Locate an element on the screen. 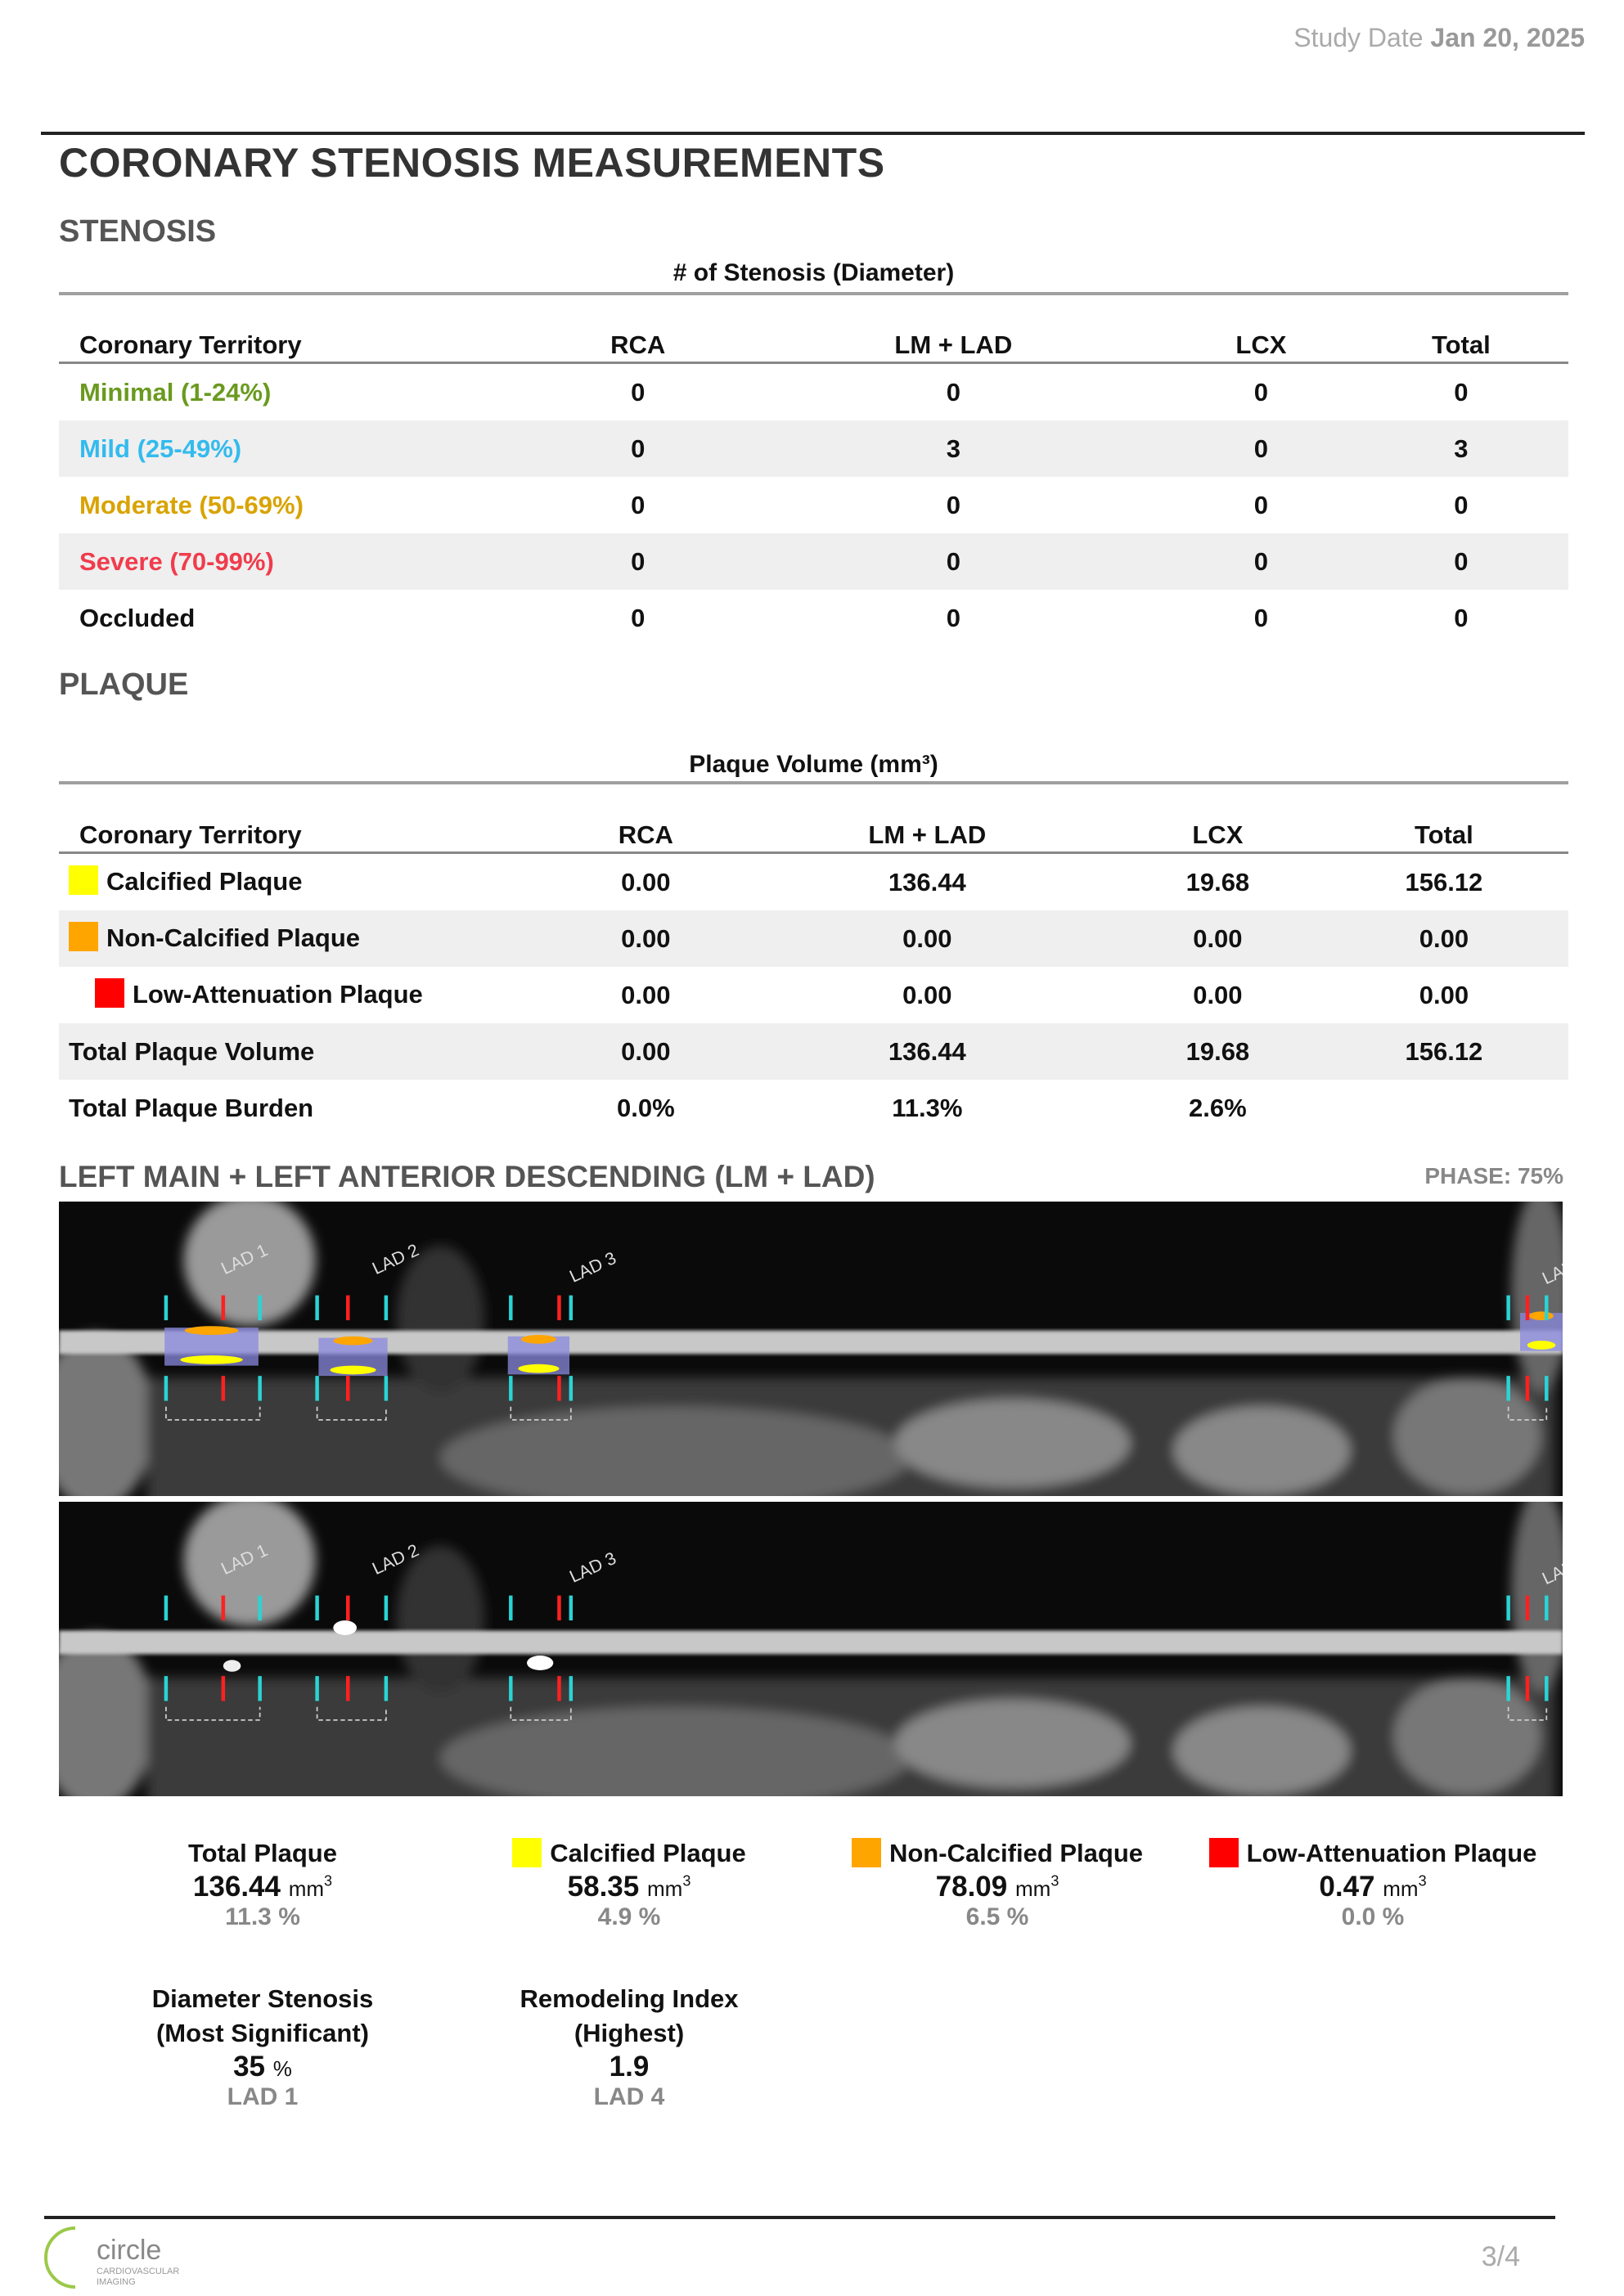  plaque-caption: Plaque Volume (mm³) is located at coordinates (813, 764).